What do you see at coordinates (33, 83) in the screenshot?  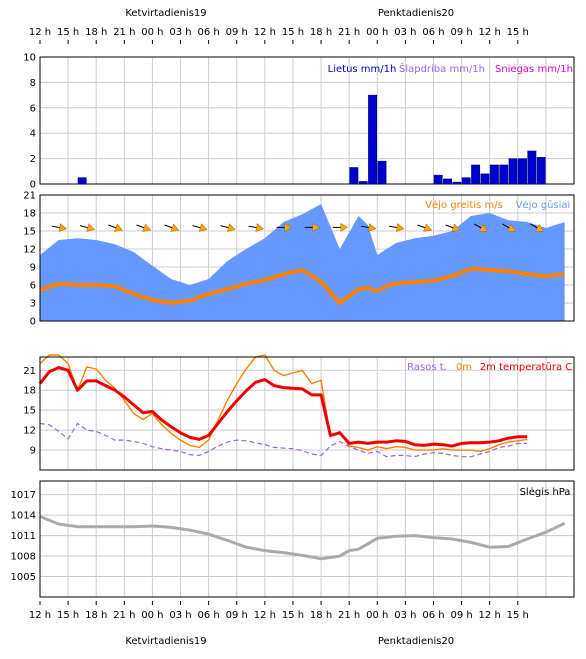 I see `y-tick-label: 8` at bounding box center [33, 83].